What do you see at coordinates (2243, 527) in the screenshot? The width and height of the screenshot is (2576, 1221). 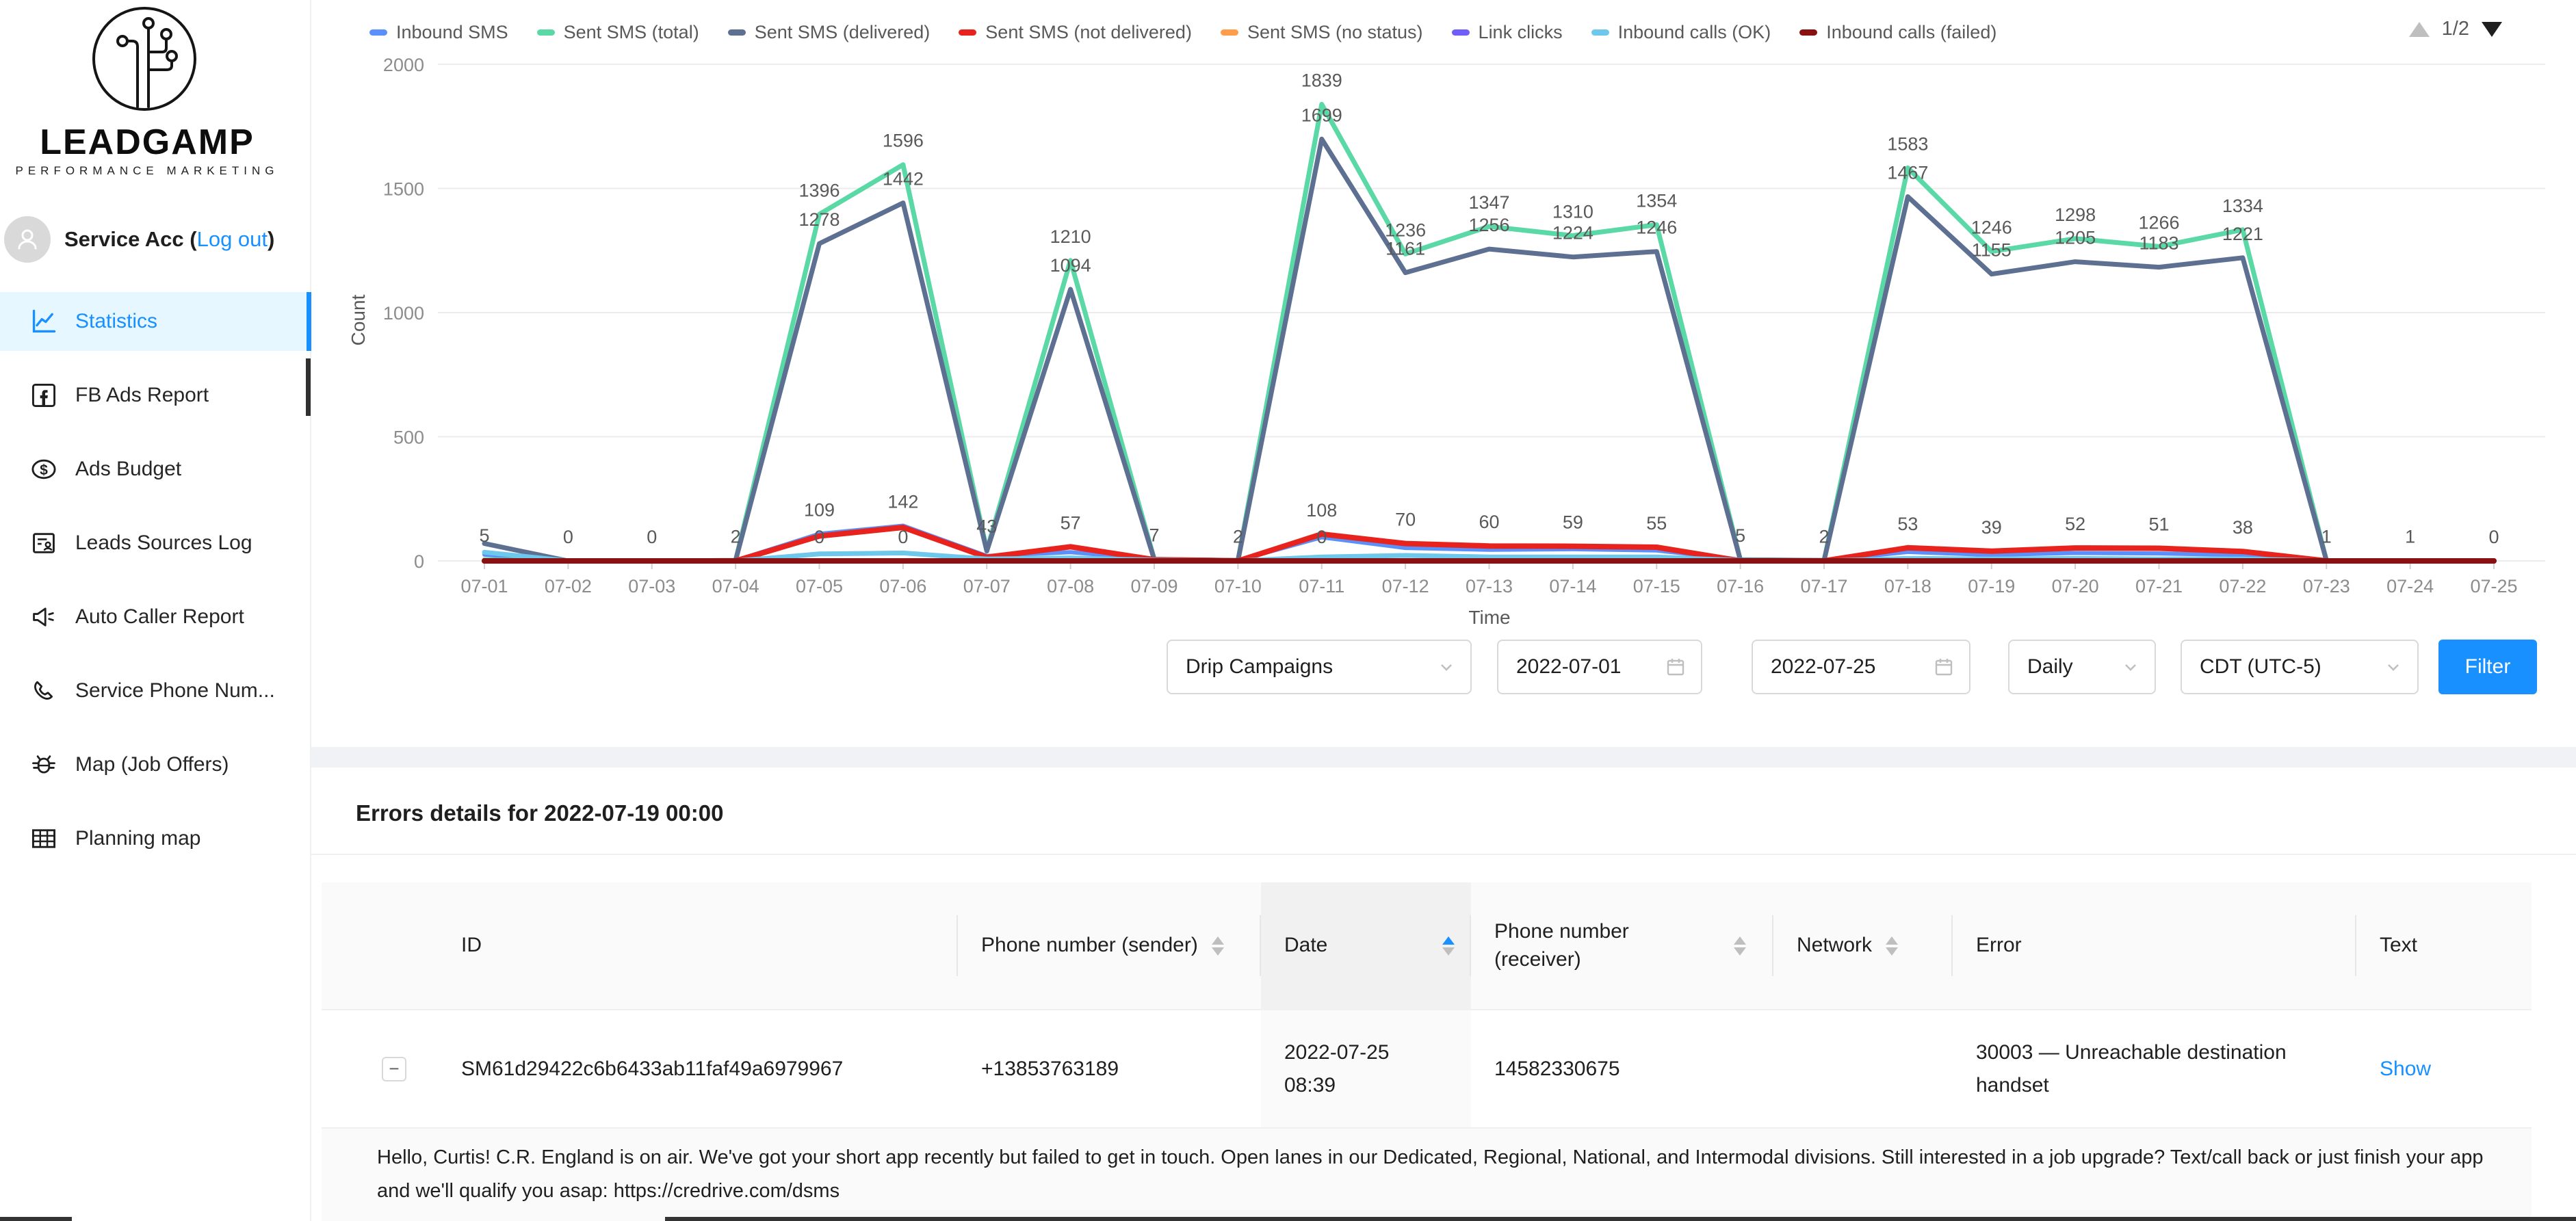 I see `data-label: 38` at bounding box center [2243, 527].